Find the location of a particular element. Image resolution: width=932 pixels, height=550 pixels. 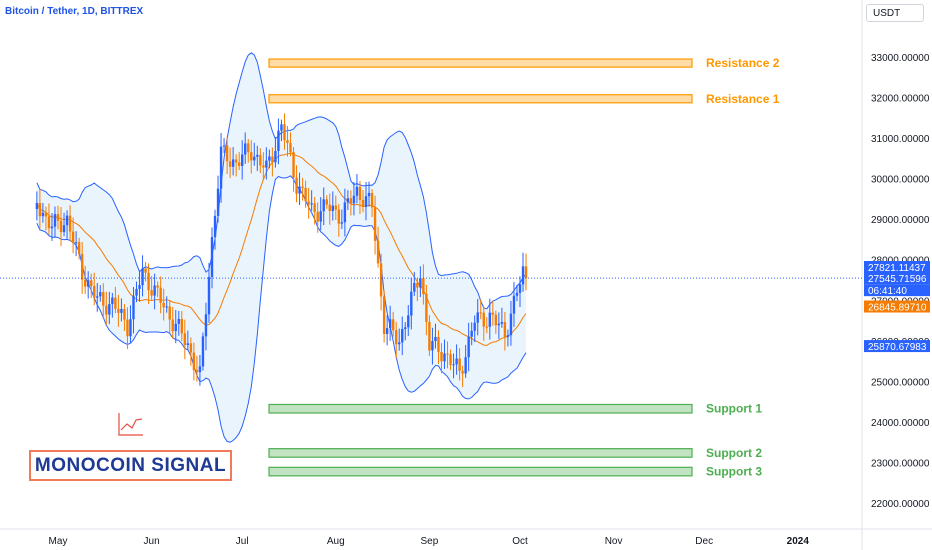

y-tick-label: 31000.00000 is located at coordinates (900, 139).